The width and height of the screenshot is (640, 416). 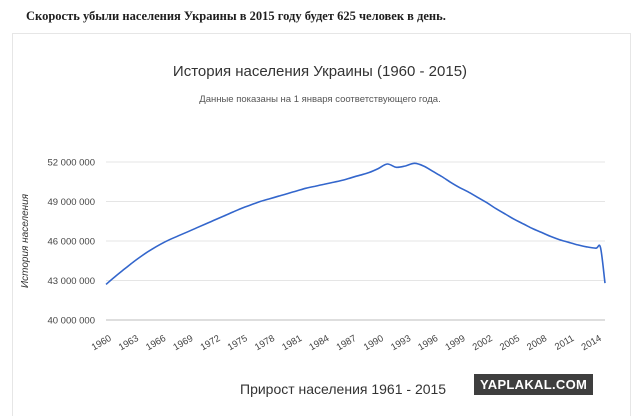 What do you see at coordinates (510, 343) in the screenshot?
I see `x-tick-label: 2005` at bounding box center [510, 343].